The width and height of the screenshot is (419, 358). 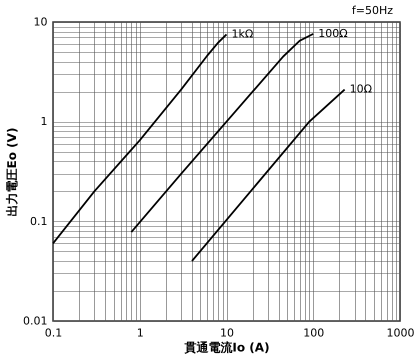 What do you see at coordinates (44, 121) in the screenshot?
I see `y-tick-label: 1` at bounding box center [44, 121].